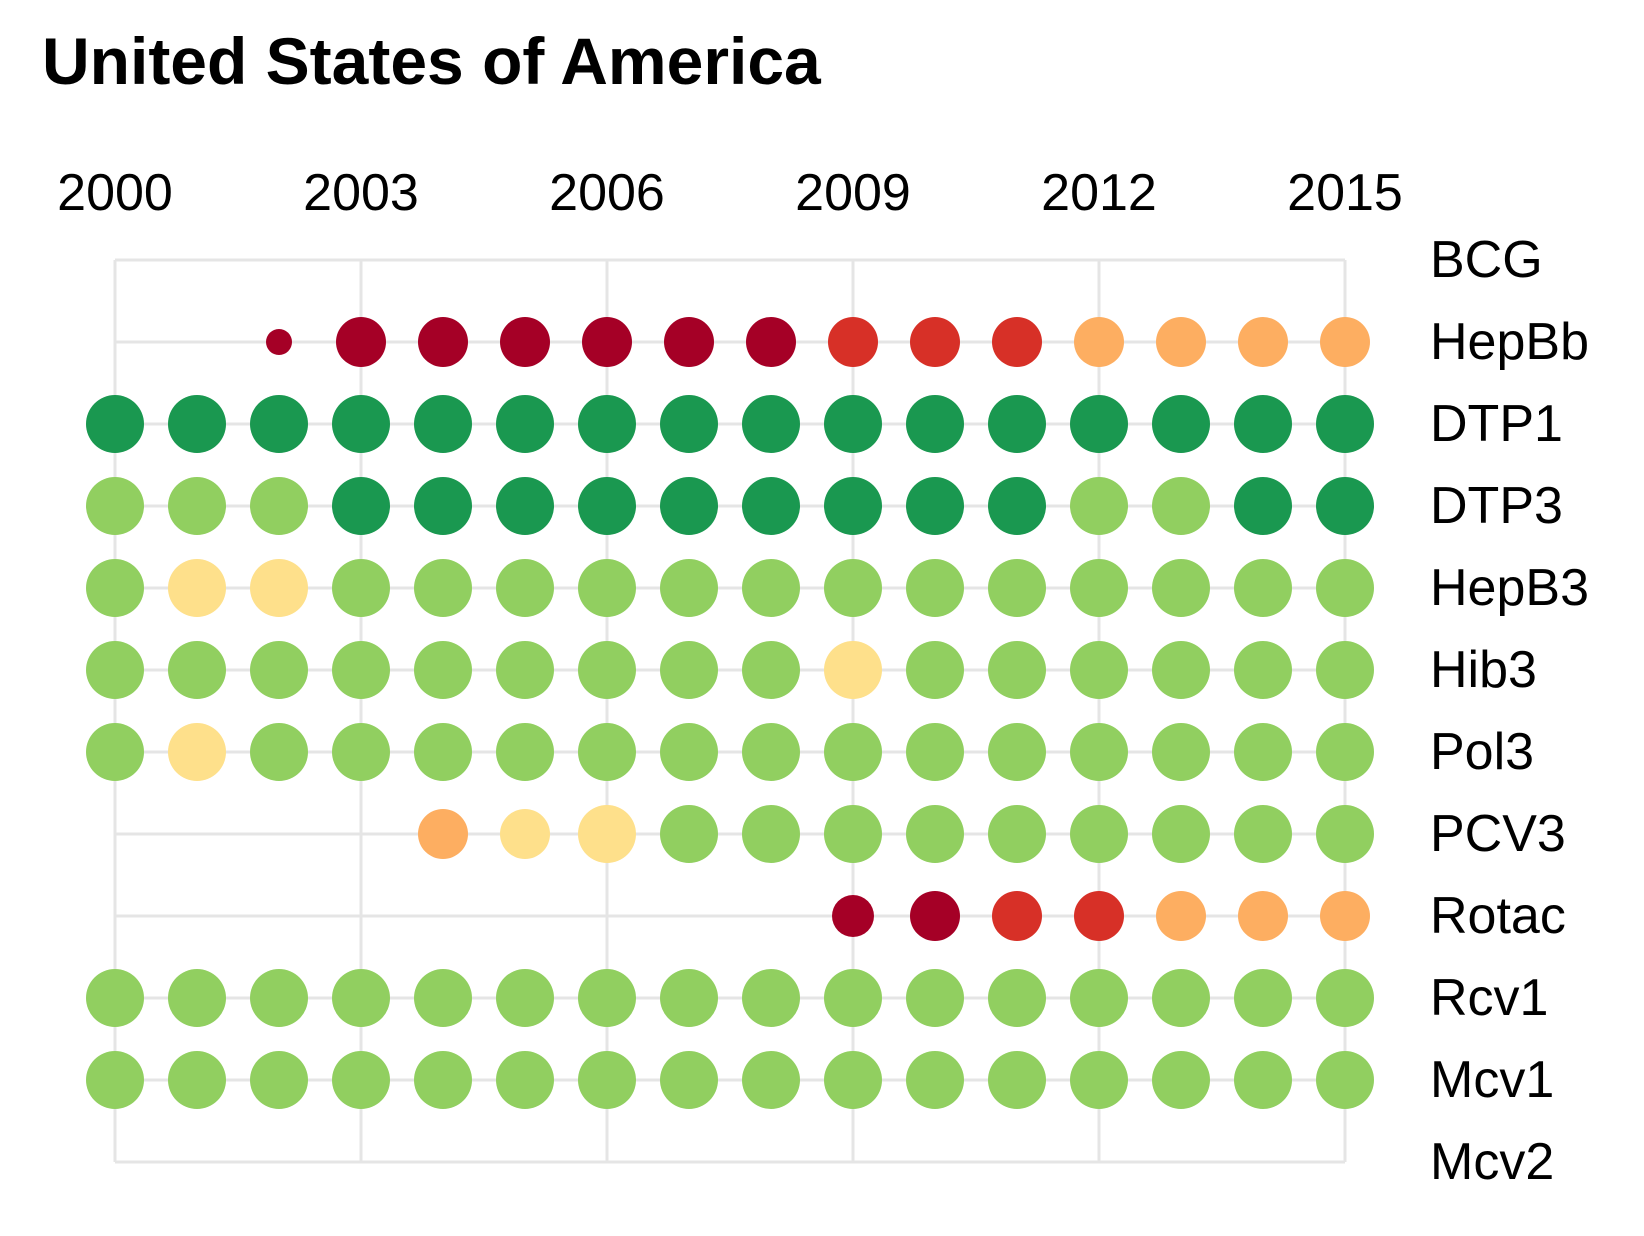  I want to click on chart-title: United States of America, so click(431, 61).